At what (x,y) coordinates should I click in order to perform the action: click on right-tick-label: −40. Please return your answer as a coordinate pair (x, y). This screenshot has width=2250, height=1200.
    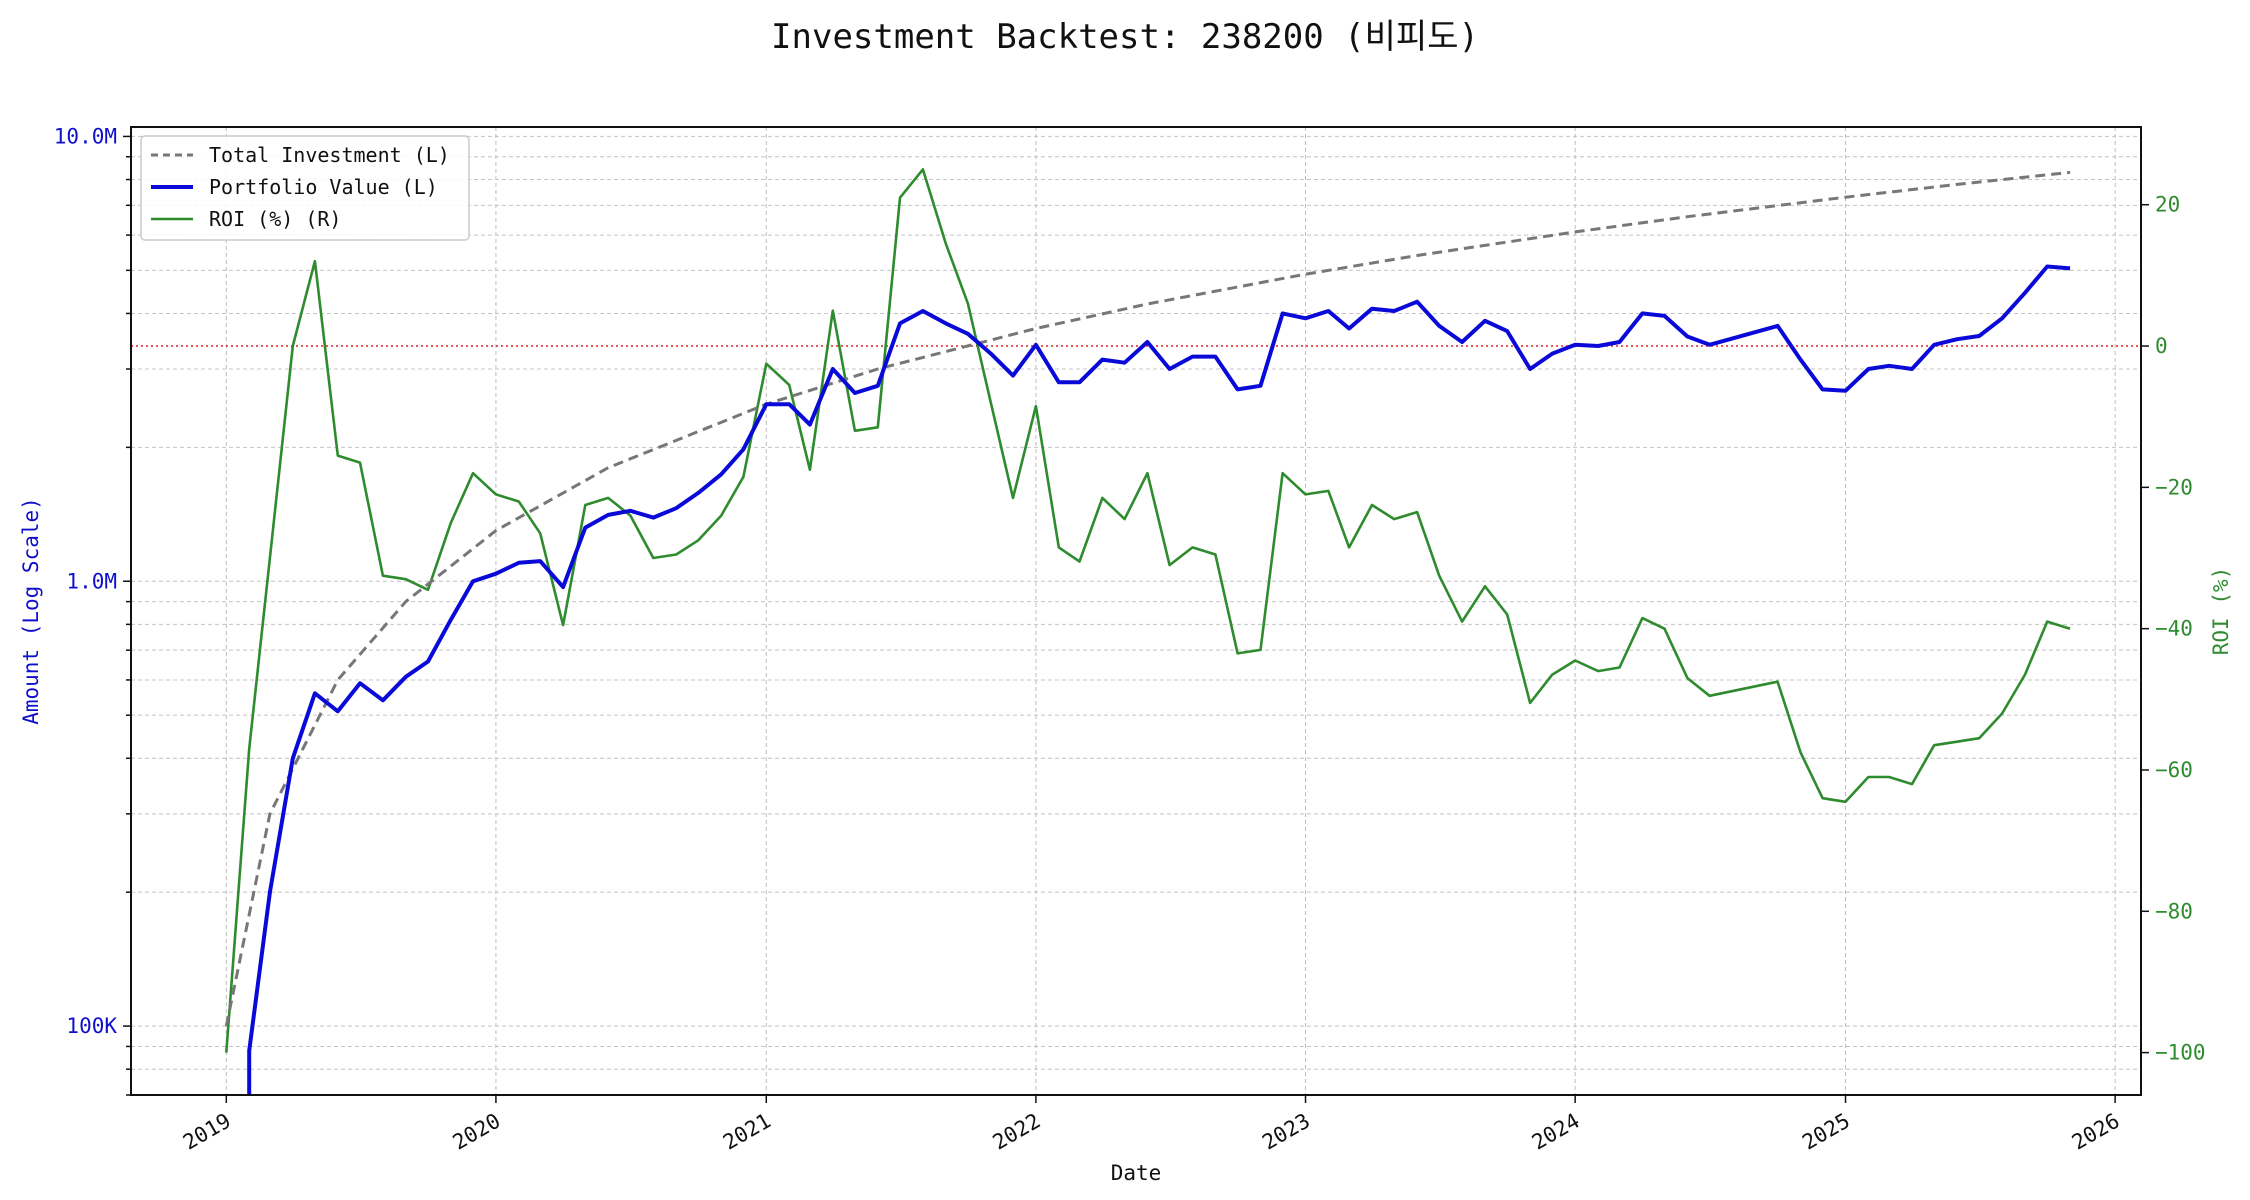
    Looking at the image, I should click on (2174, 629).